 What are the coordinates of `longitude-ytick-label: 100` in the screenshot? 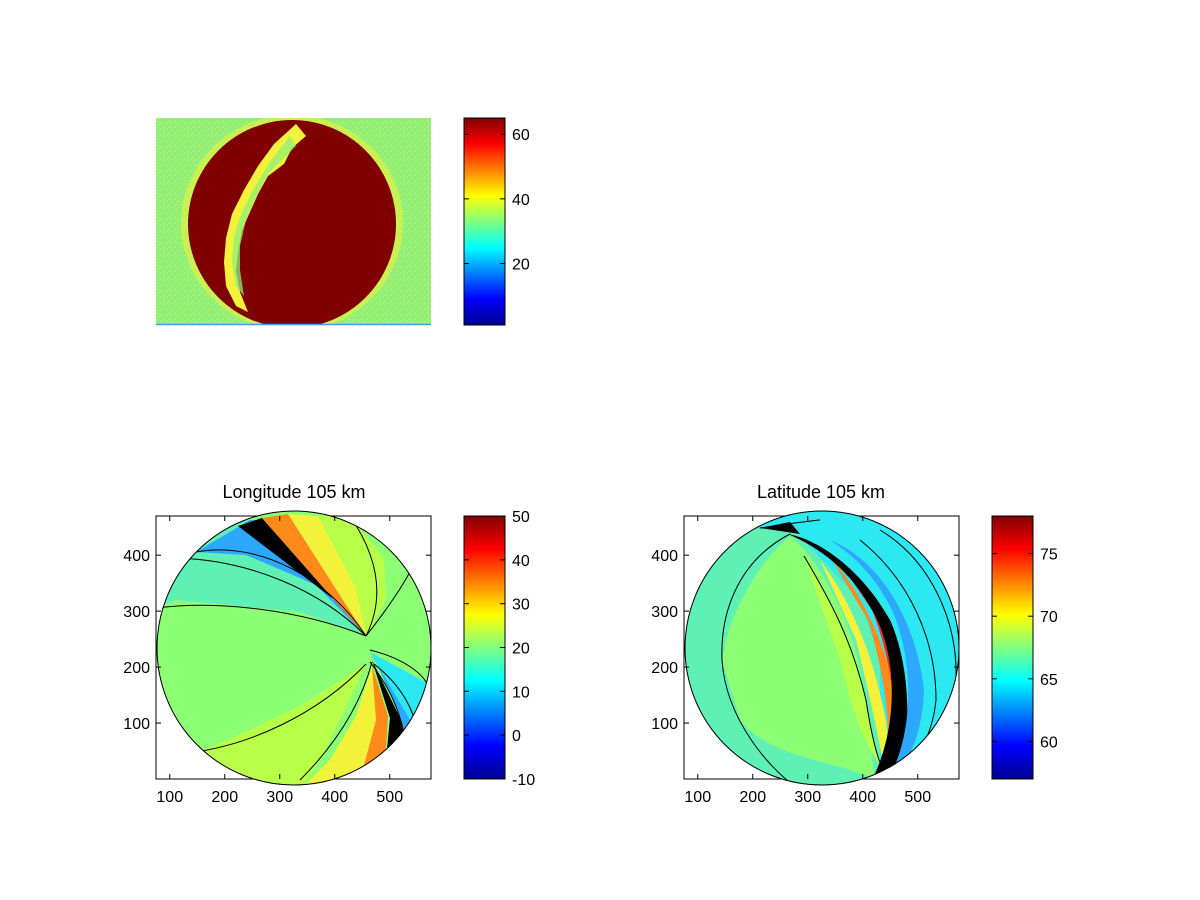 It's located at (136, 724).